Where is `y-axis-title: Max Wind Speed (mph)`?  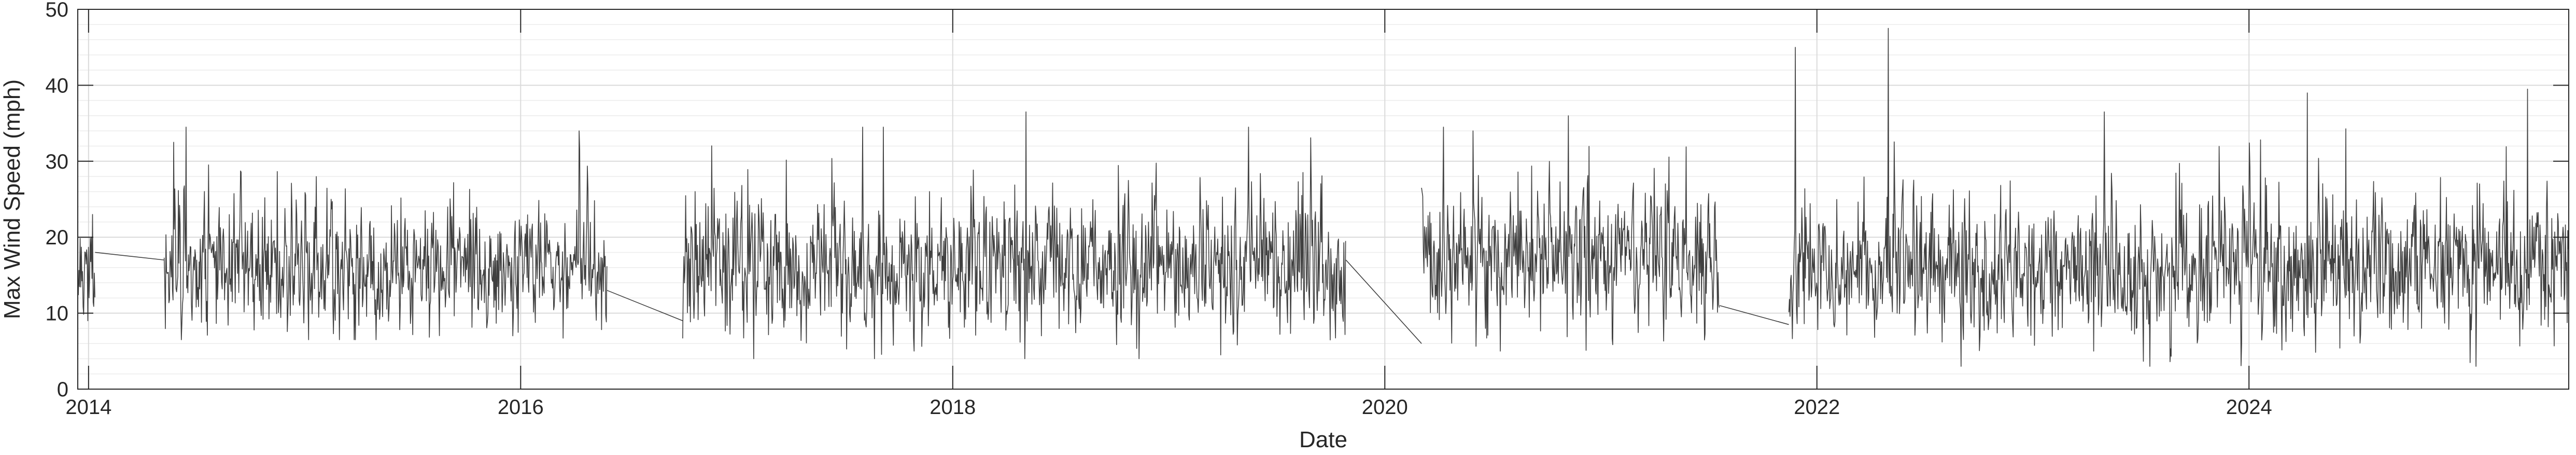 y-axis-title: Max Wind Speed (mph) is located at coordinates (12, 199).